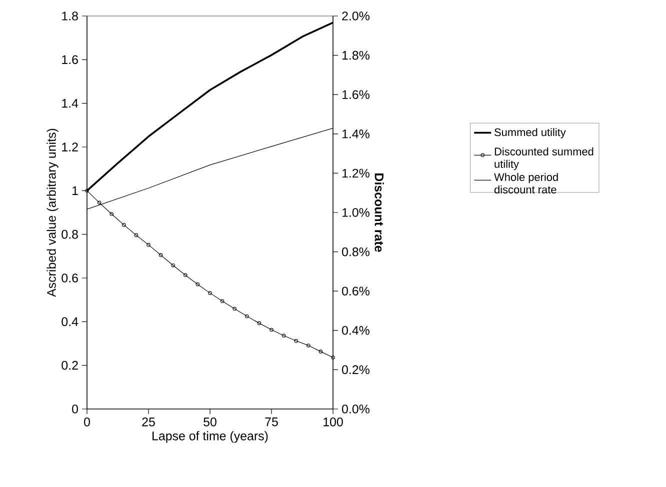  Describe the element at coordinates (356, 212) in the screenshot. I see `y2-tick-label: 1.0%` at that location.